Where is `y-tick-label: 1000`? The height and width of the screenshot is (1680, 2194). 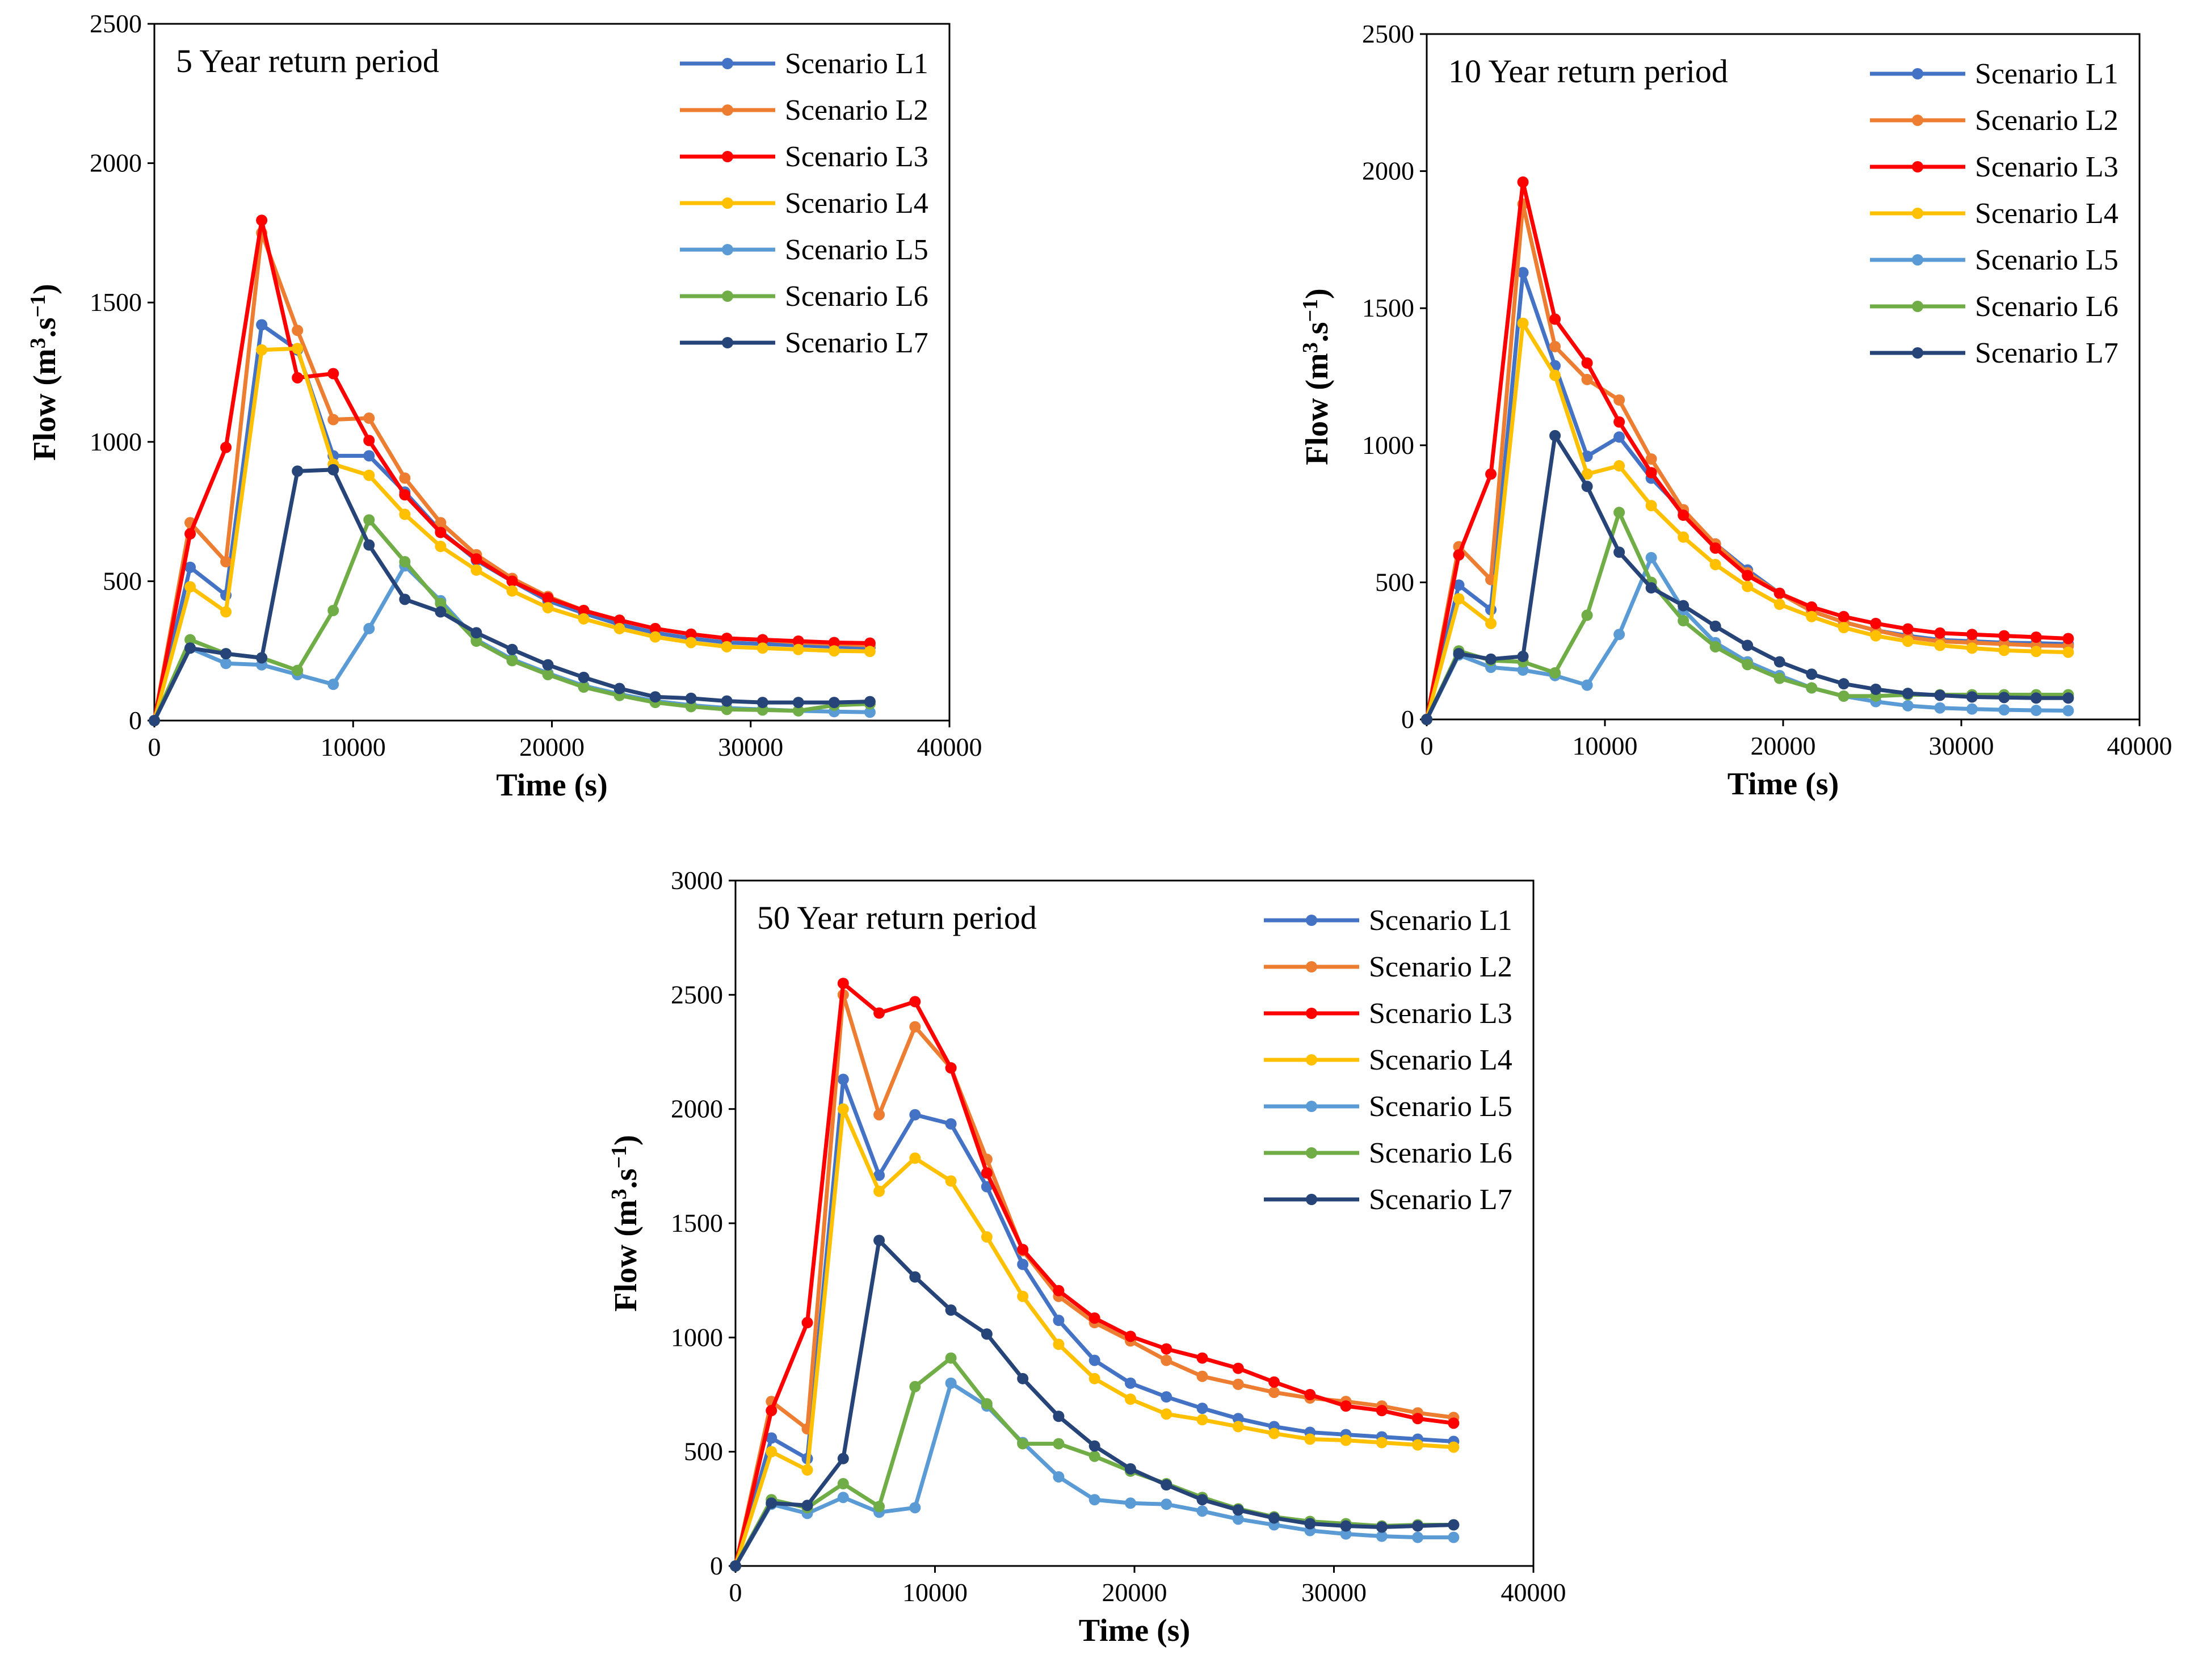
y-tick-label: 1000 is located at coordinates (697, 1337).